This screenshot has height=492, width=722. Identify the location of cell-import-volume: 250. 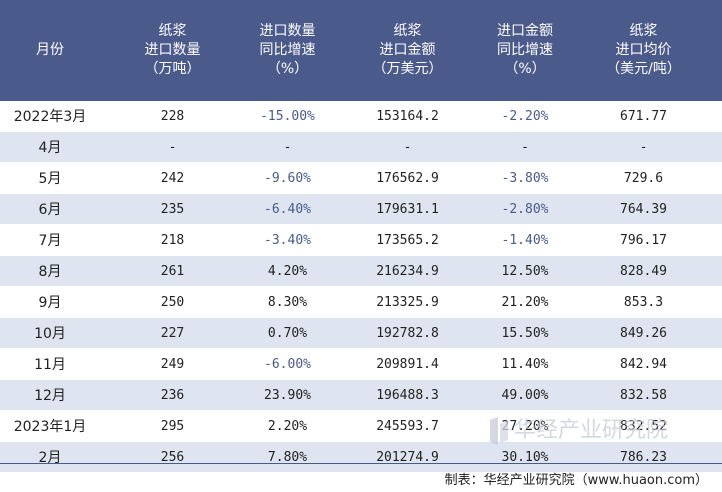
(172, 302).